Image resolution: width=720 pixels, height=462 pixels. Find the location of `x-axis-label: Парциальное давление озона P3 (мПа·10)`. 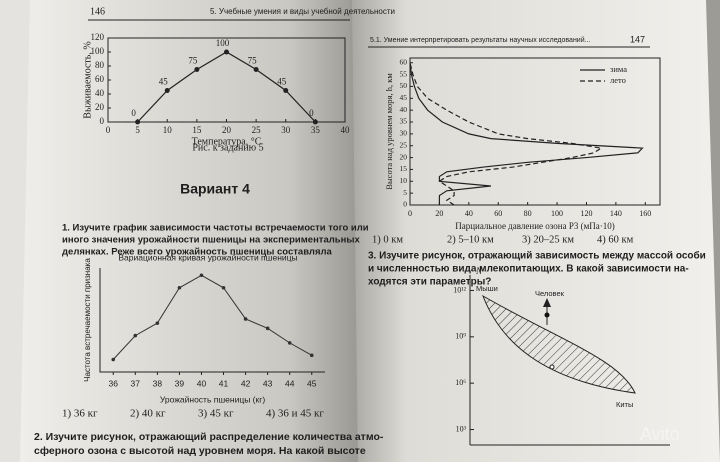

x-axis-label: Парциальное давление озона P3 (мПа·10) is located at coordinates (535, 226).